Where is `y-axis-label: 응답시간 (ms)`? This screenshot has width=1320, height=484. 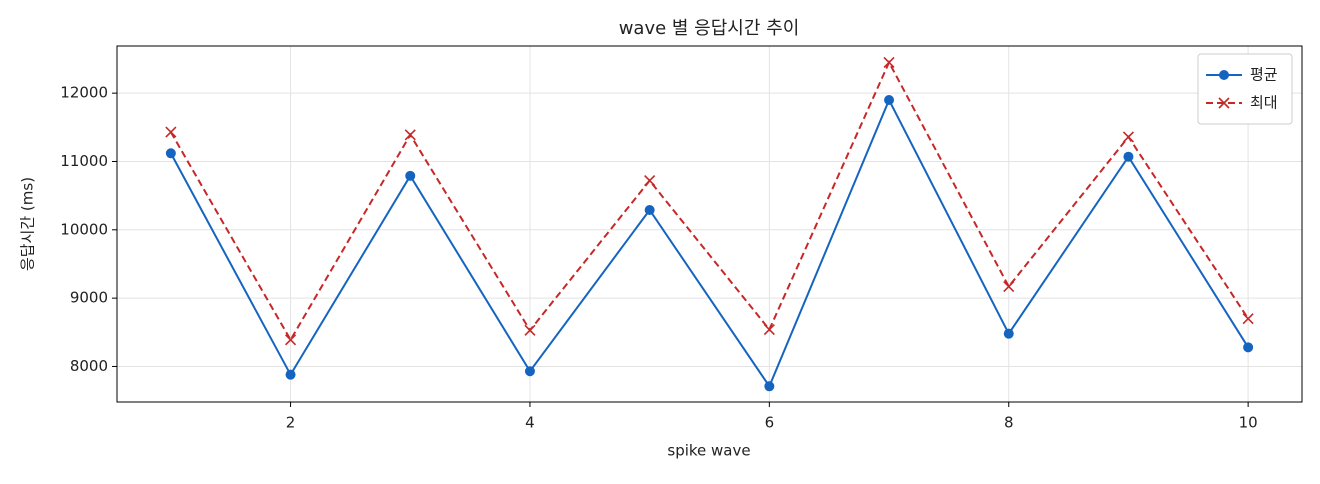 y-axis-label: 응답시간 (ms) is located at coordinates (28, 224).